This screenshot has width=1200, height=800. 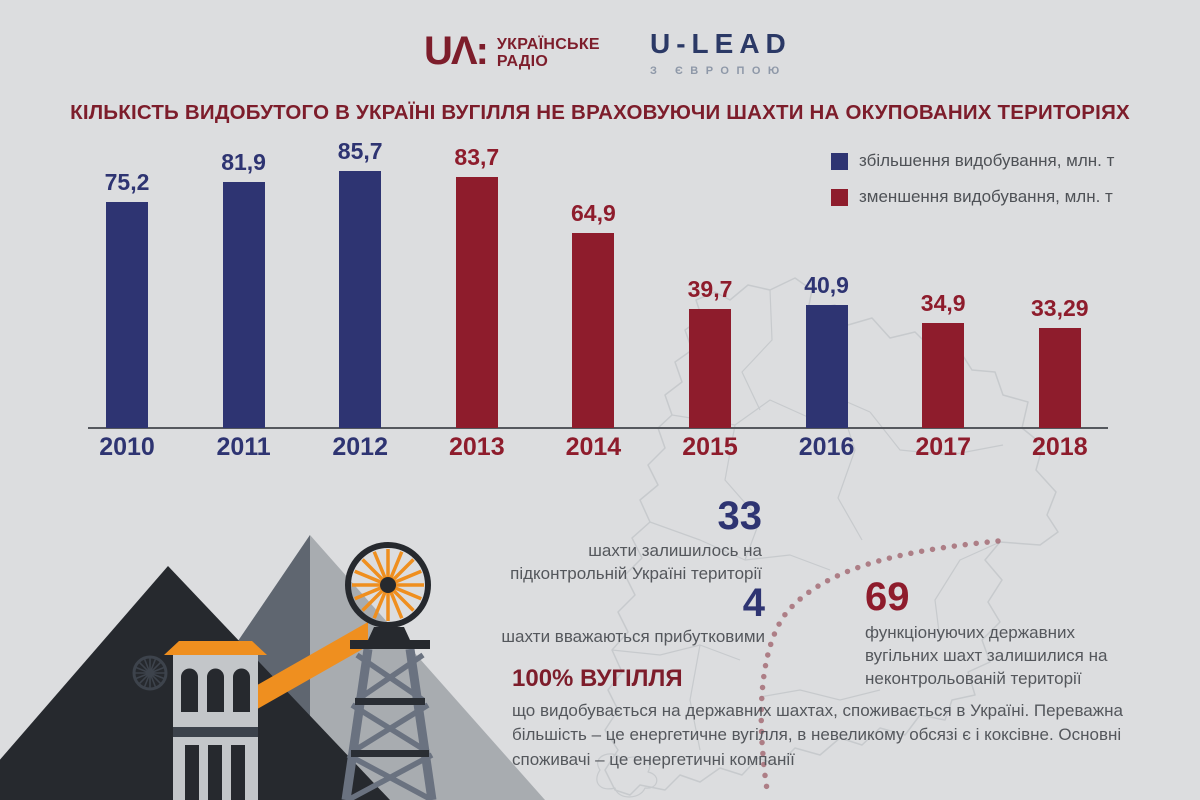 I want to click on bar-2011, so click(x=243, y=305).